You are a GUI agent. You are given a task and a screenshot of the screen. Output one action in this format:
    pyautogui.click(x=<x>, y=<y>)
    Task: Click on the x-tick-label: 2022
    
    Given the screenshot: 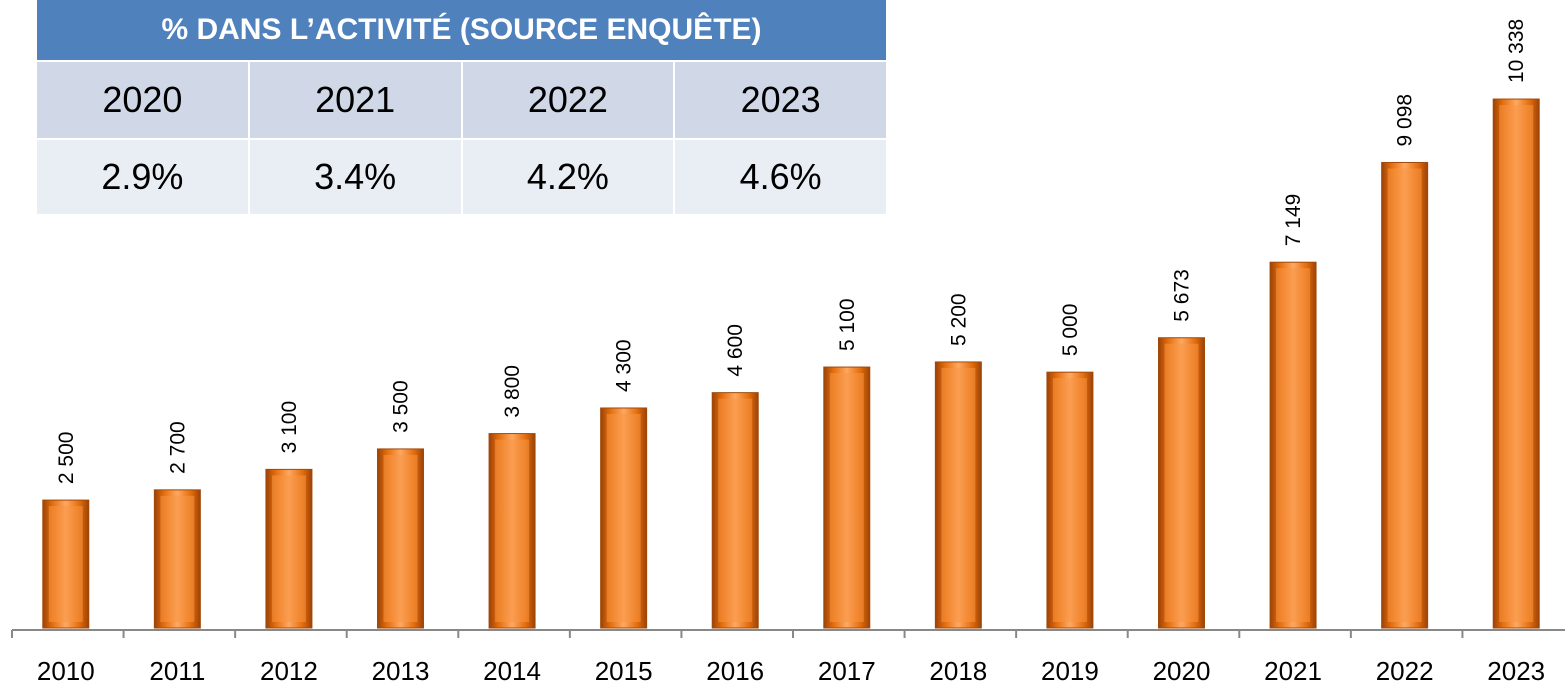 What is the action you would take?
    pyautogui.click(x=1405, y=671)
    